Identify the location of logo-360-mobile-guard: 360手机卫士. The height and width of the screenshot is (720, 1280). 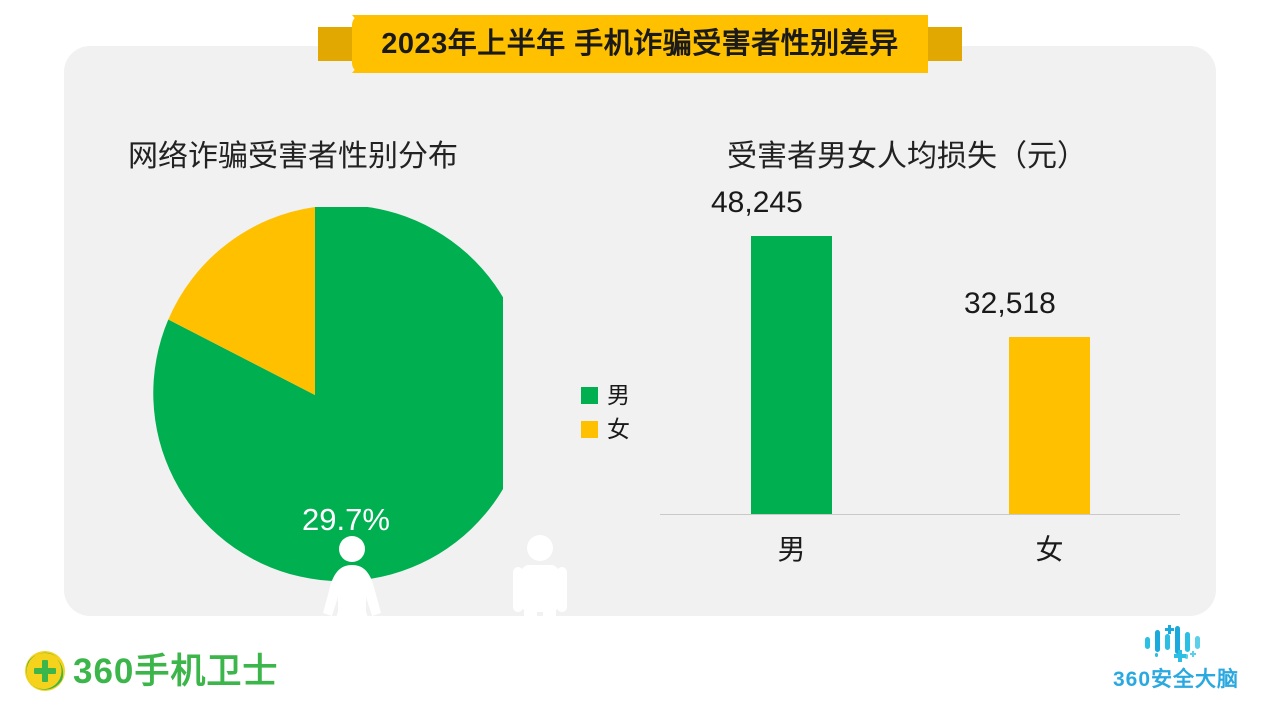
(151, 671).